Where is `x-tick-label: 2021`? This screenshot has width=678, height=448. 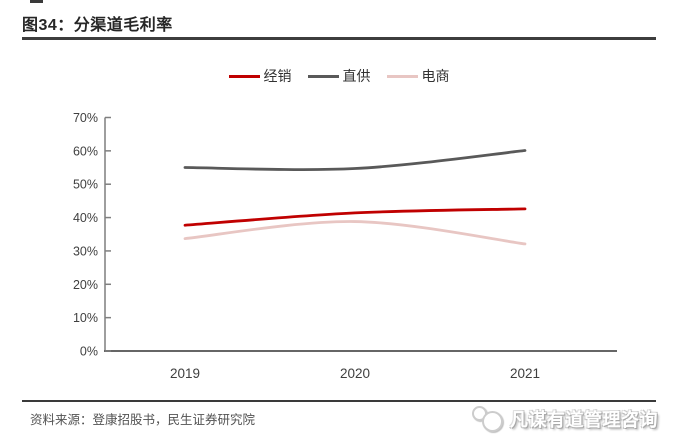
x-tick-label: 2021 is located at coordinates (525, 373).